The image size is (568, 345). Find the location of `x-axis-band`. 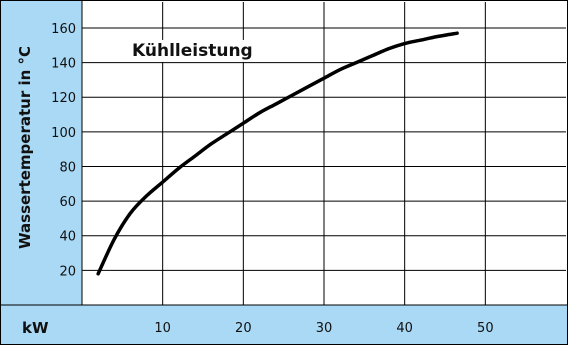

x-axis-band is located at coordinates (284, 325).